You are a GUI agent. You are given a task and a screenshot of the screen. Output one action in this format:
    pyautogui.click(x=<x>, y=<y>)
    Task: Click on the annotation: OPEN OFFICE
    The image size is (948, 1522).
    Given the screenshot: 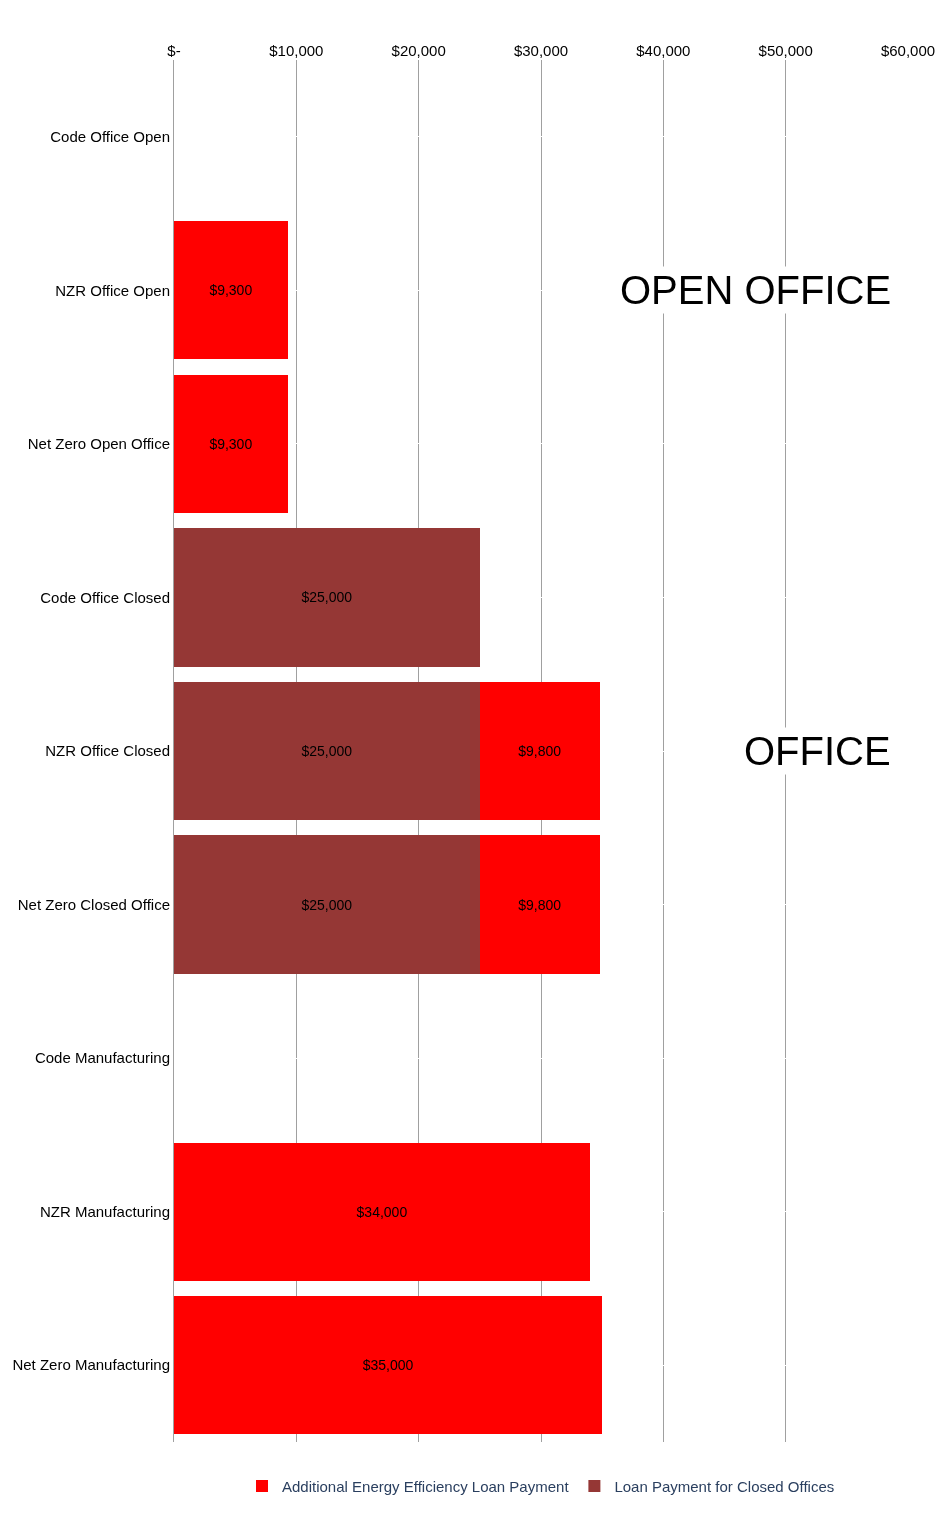 What is the action you would take?
    pyautogui.click(x=756, y=290)
    